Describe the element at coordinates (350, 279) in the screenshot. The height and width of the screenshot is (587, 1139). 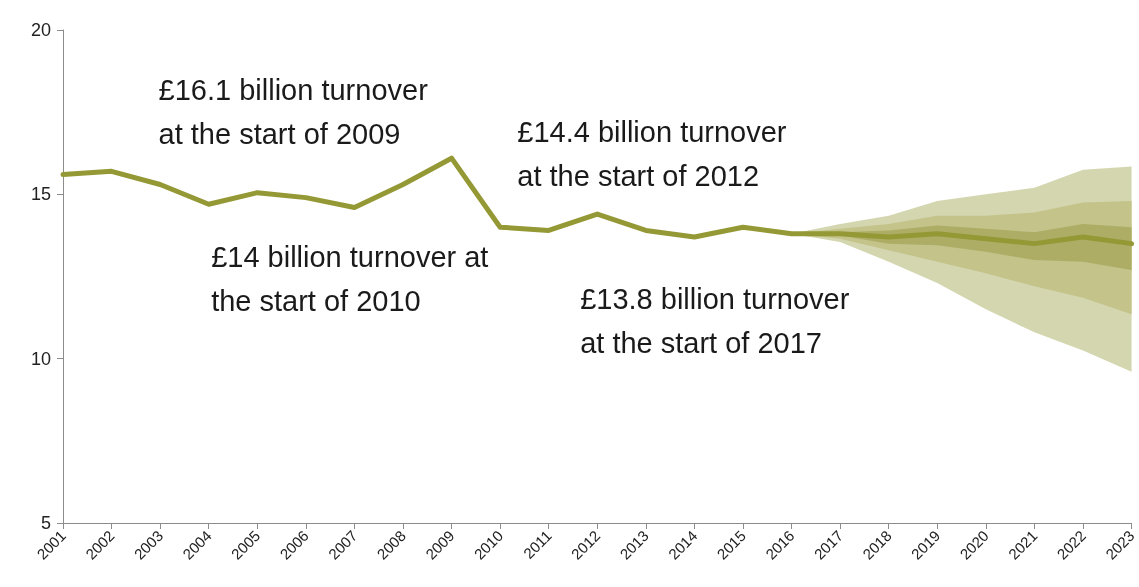
I see `annotation: £14 billion turnover at the start of 2010` at that location.